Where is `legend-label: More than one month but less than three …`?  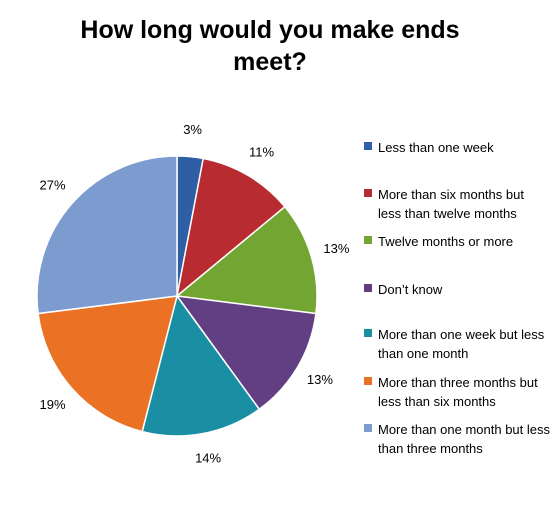 legend-label: More than one month but less than three … is located at coordinates (464, 439).